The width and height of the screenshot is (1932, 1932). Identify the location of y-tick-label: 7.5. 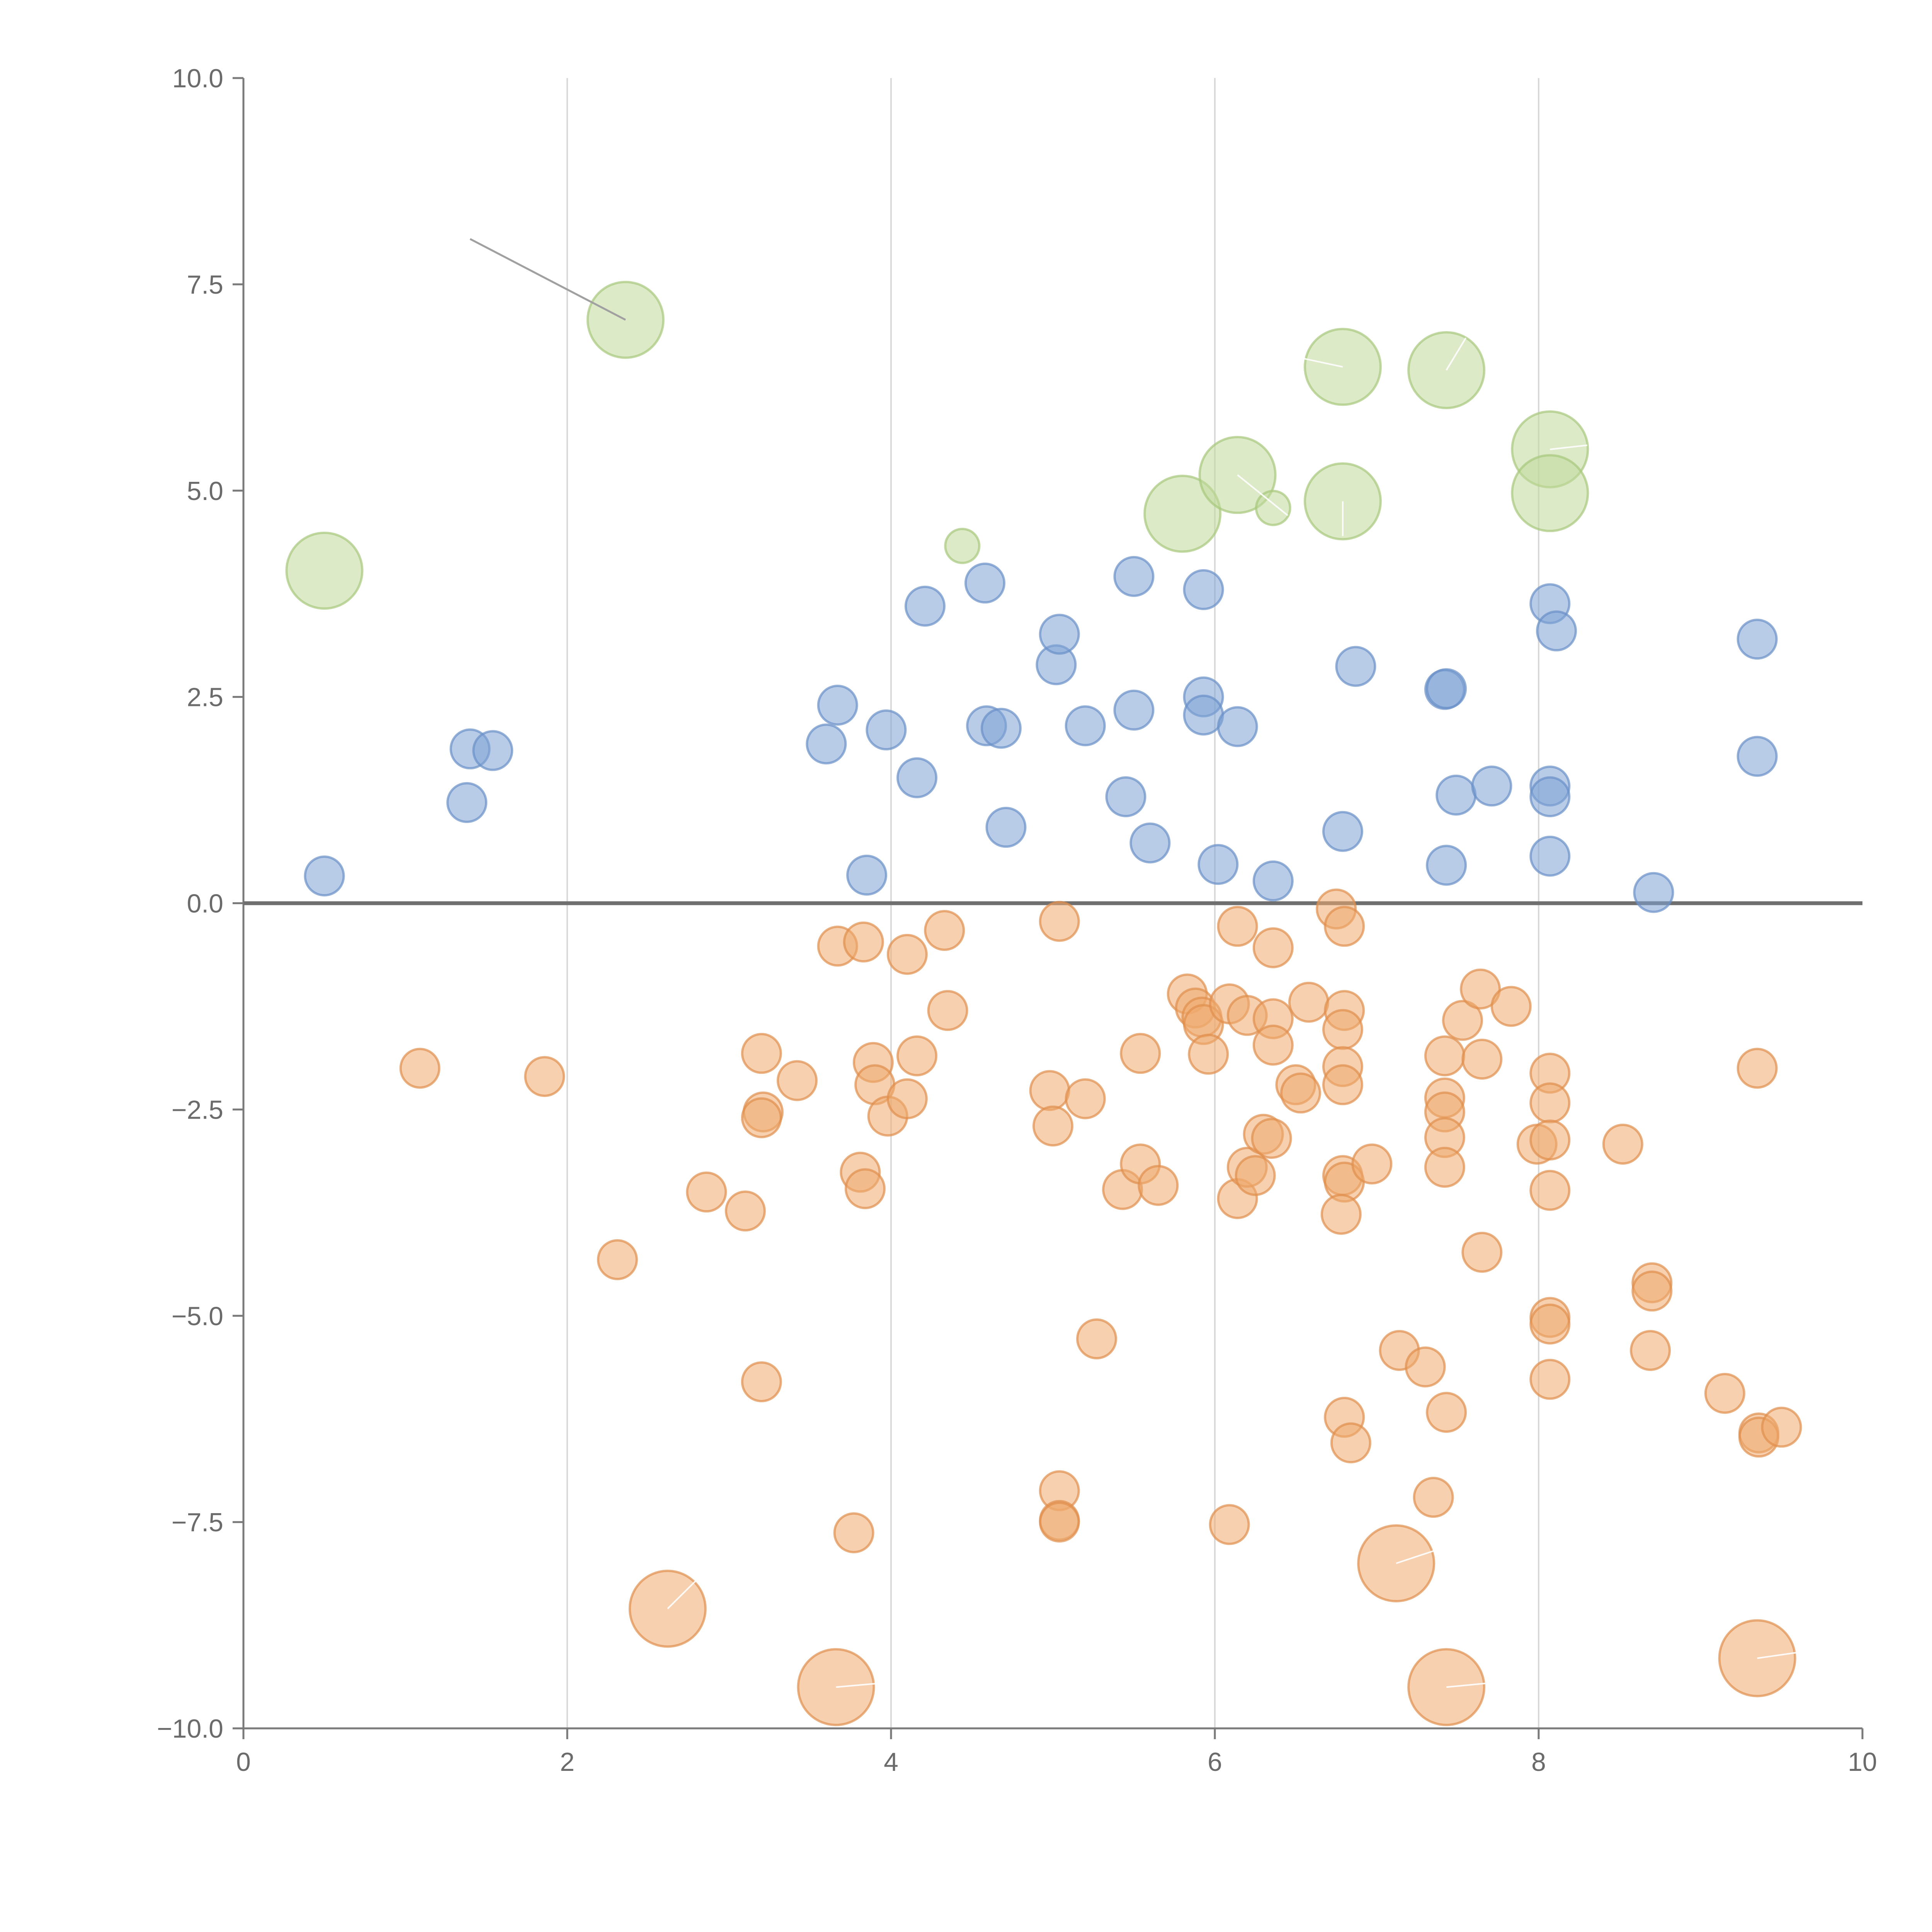
(205, 284).